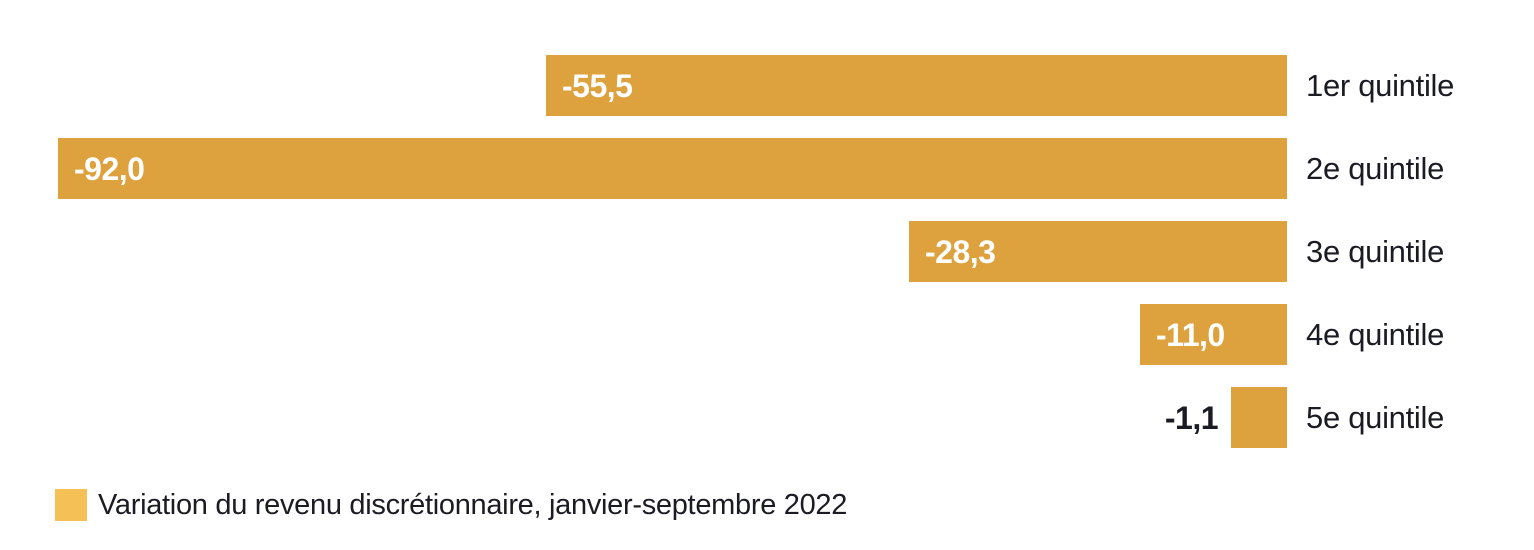  Describe the element at coordinates (1098, 251) in the screenshot. I see `bar: -28,3` at that location.